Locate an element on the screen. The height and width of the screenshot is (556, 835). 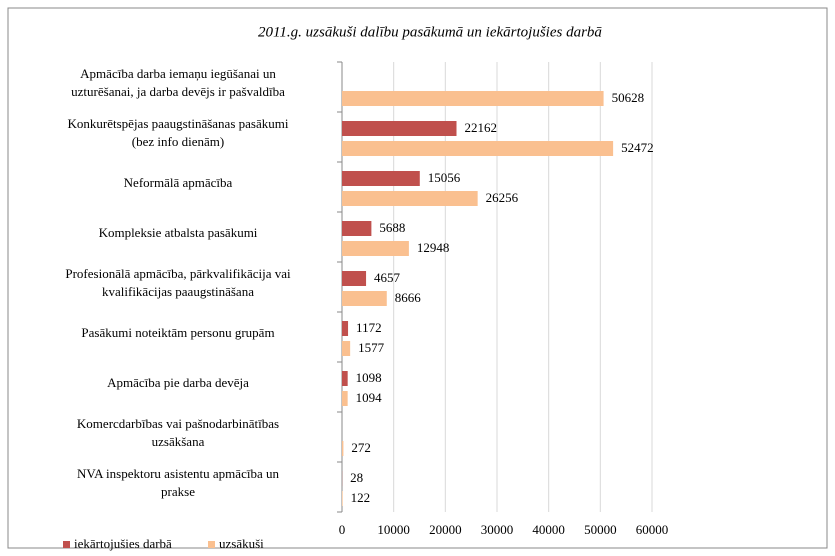
y-tick-label: Konkurētspējas paaugstināšanas pasākumi is located at coordinates (178, 123).